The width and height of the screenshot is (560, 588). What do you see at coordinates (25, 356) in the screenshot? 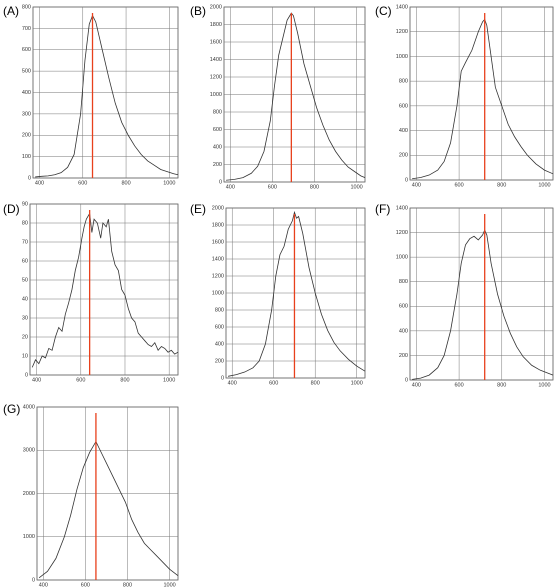
I see `y-tick-label: 10` at bounding box center [25, 356].